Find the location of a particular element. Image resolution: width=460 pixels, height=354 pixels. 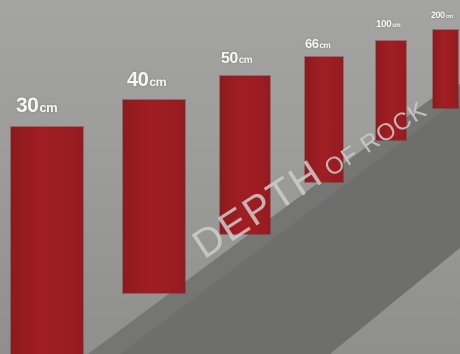

pillar-label-number: 66 is located at coordinates (312, 43).